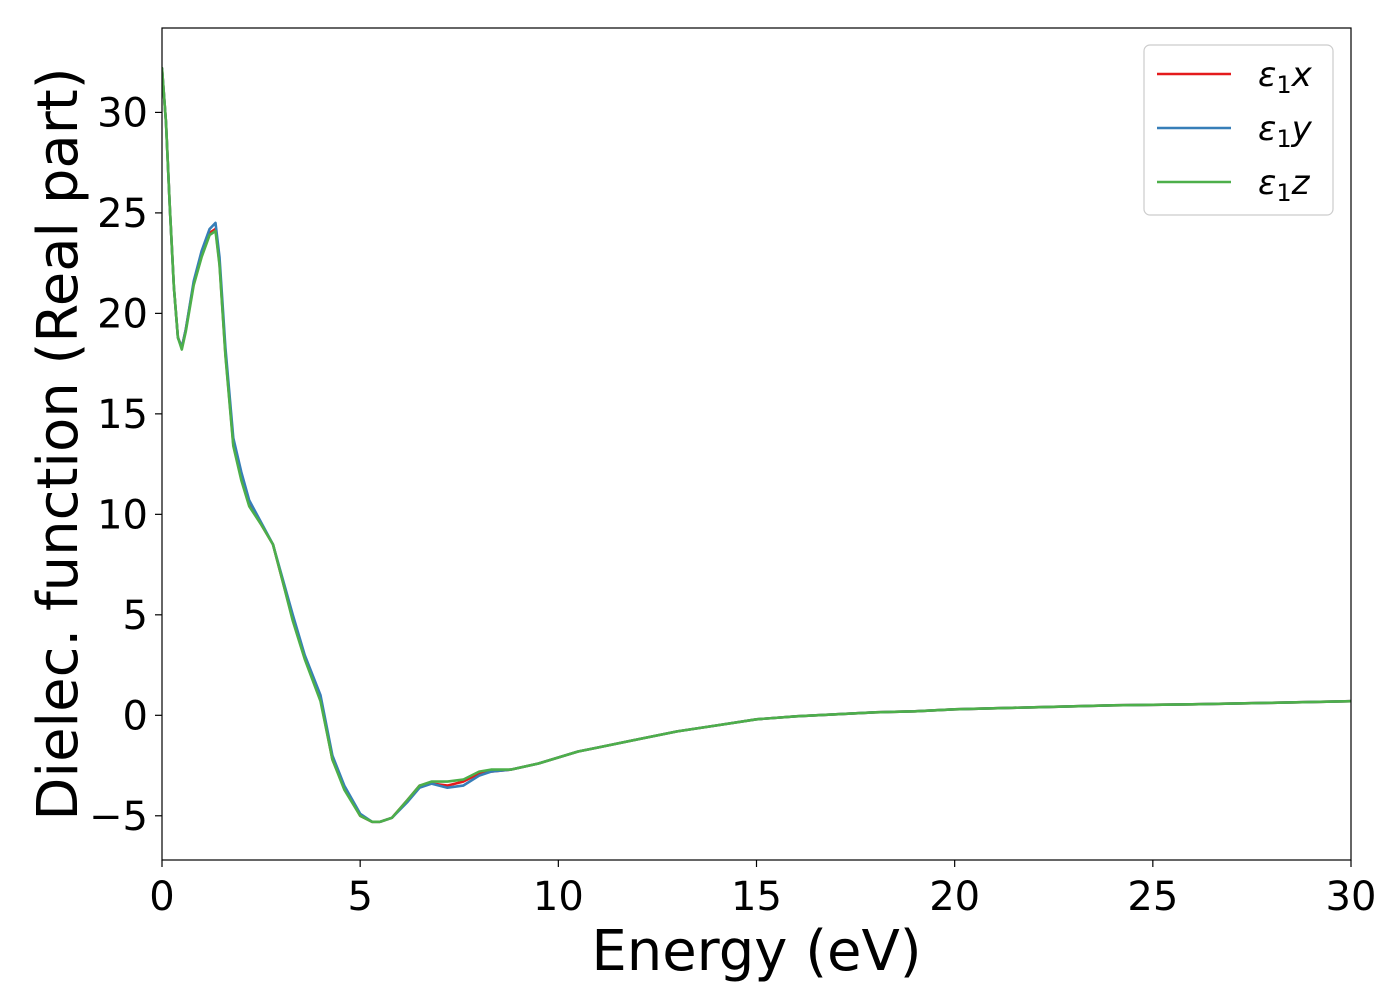 This screenshot has height=1000, width=1400. I want to click on y-tick-label: 10, so click(122, 515).